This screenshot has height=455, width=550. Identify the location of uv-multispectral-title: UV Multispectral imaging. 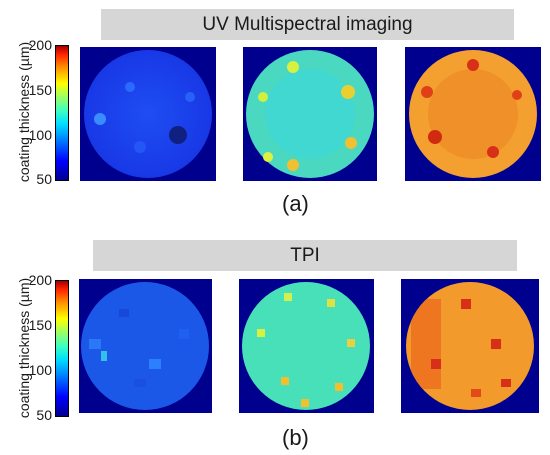
(307, 24).